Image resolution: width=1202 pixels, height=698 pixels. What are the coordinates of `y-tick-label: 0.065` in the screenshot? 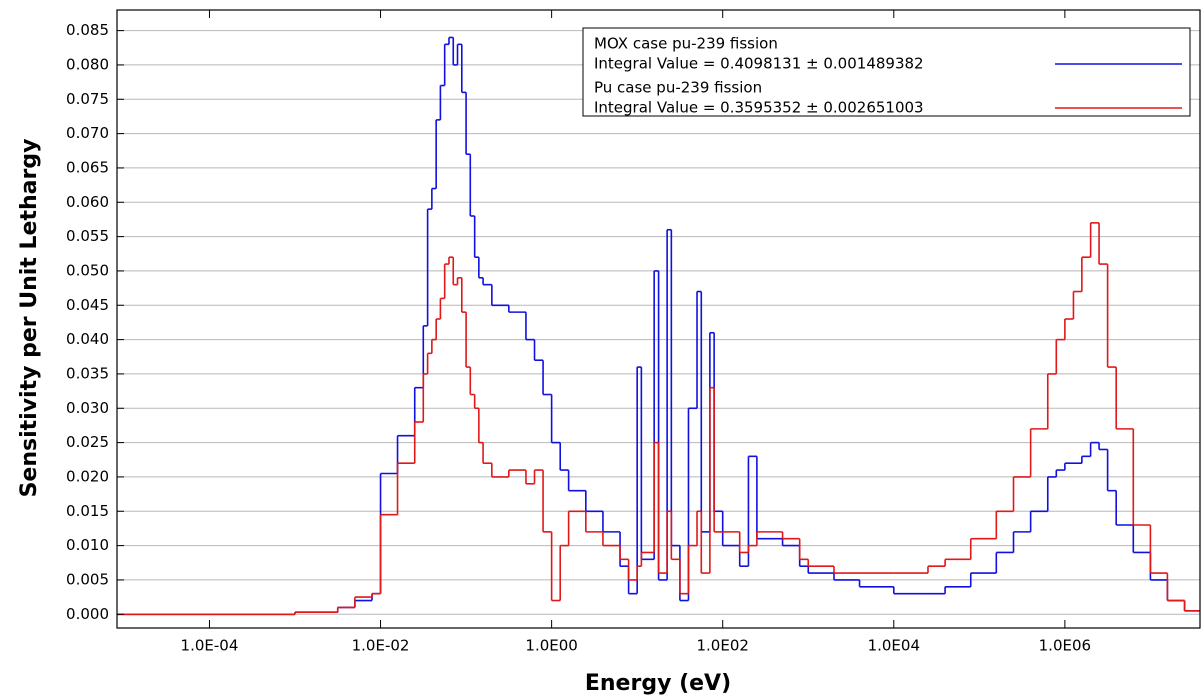 It's located at (87, 167).